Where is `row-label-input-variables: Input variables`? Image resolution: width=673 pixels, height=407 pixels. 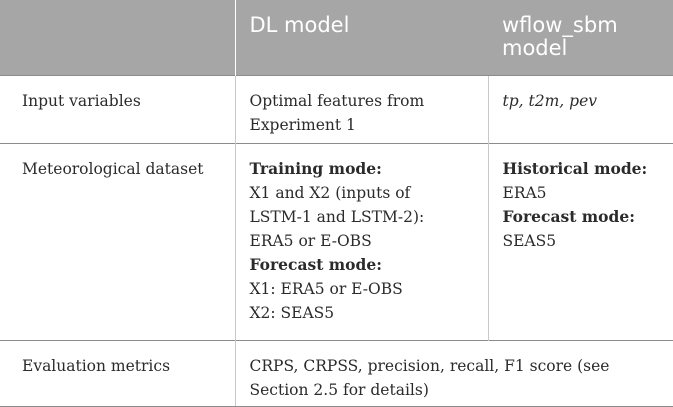 row-label-input-variables: Input variables is located at coordinates (117, 109).